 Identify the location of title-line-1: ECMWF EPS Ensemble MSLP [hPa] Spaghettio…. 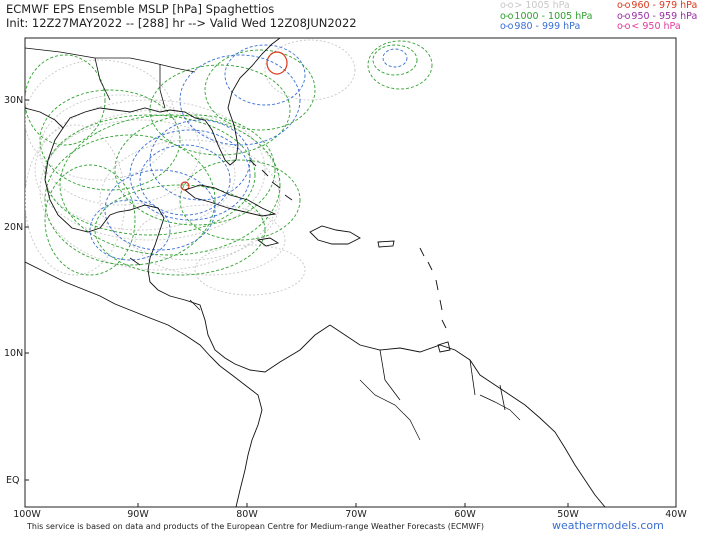
(140, 9).